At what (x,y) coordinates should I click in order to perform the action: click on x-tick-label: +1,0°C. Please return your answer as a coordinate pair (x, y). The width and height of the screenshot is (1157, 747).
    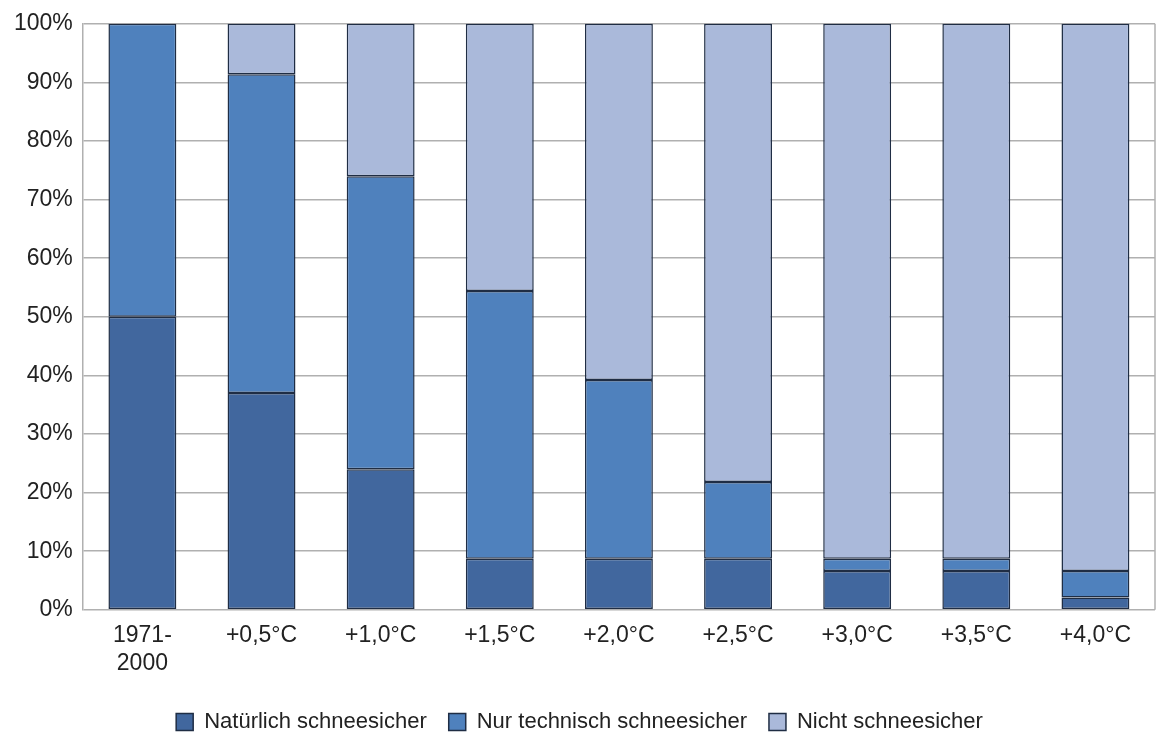
    Looking at the image, I should click on (381, 633).